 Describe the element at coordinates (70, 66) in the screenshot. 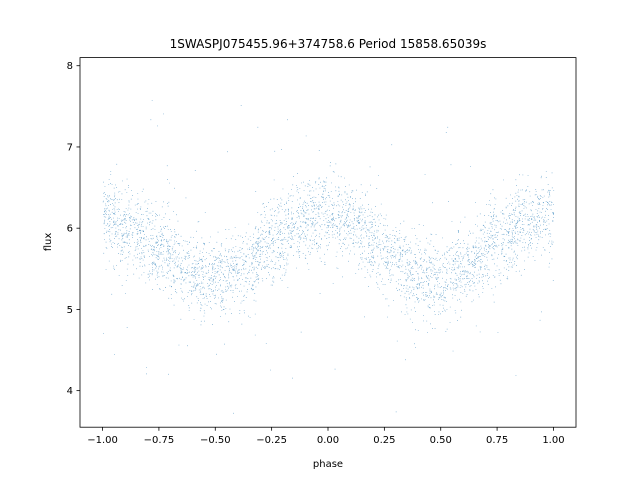

I see `y-tick-label: 8` at that location.